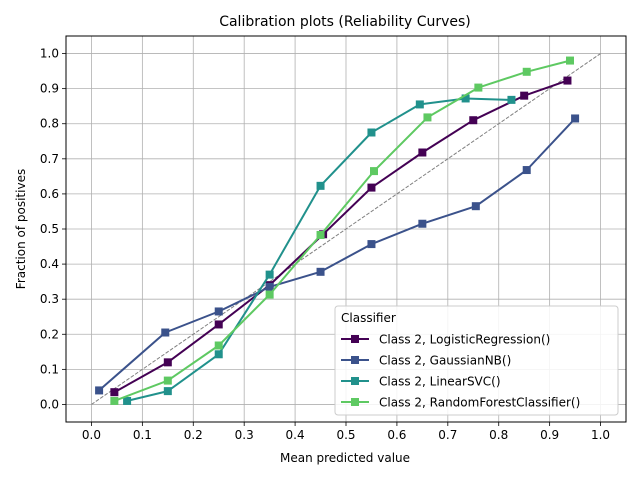  Describe the element at coordinates (345, 458) in the screenshot. I see `x-axis-label: Mean predicted value` at that location.